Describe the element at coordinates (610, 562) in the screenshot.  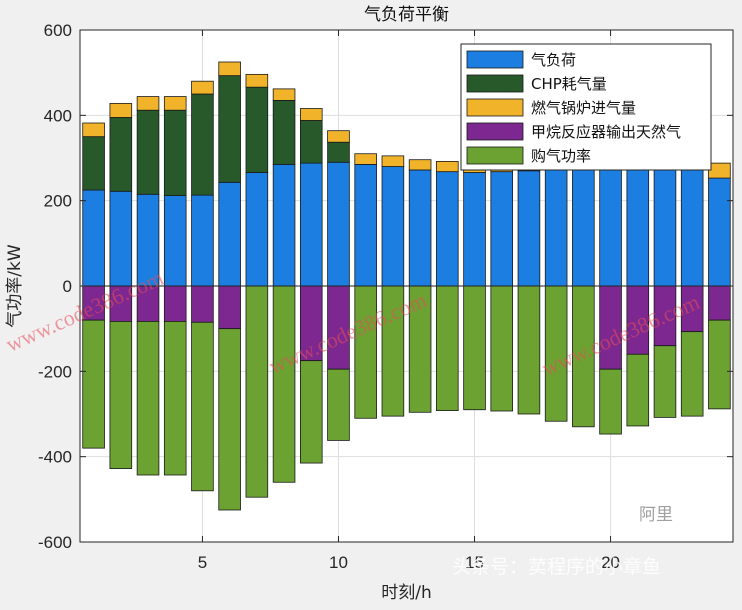
I see `x-tick-label: 20` at that location.